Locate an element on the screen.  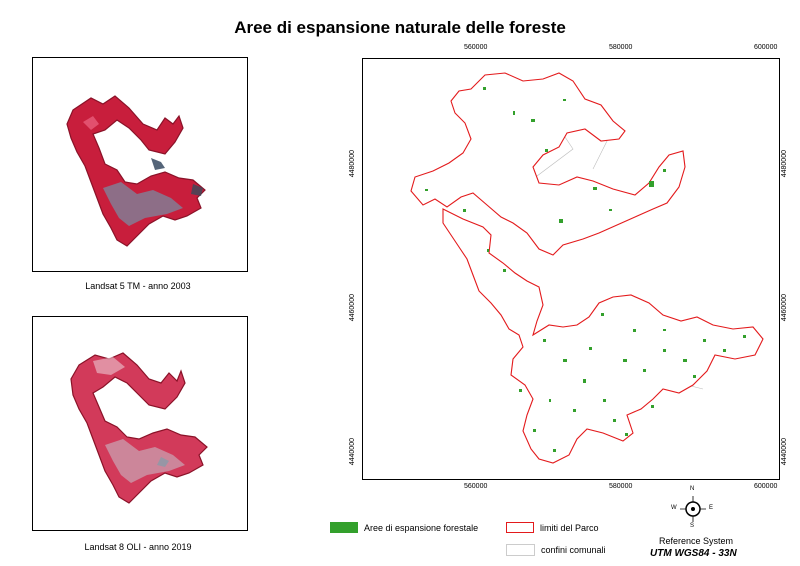
y-tick-left-4460000: 4460000 is located at coordinates (352, 308).